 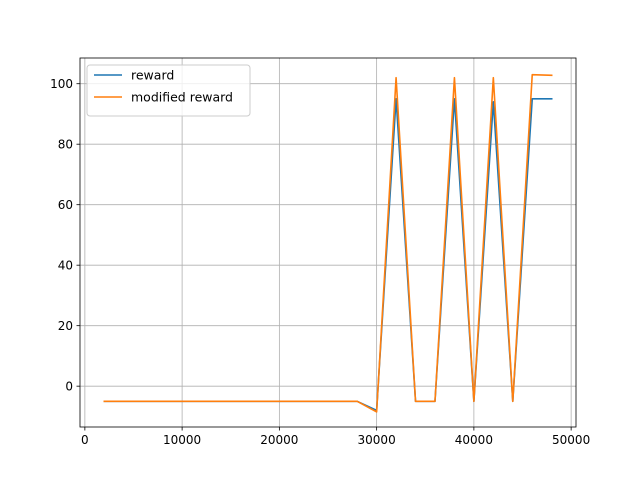 What do you see at coordinates (152, 75) in the screenshot?
I see `legend-label-reward: reward` at bounding box center [152, 75].